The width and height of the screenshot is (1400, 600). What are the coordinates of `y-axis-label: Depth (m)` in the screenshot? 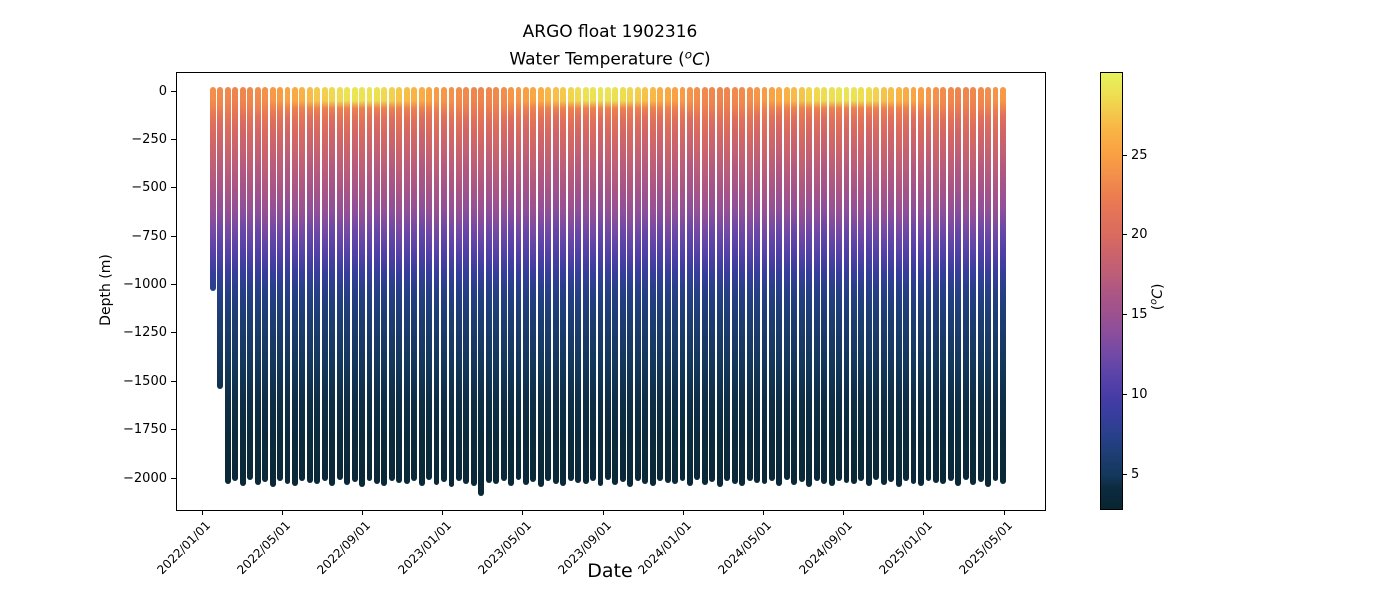 It's located at (106, 290).